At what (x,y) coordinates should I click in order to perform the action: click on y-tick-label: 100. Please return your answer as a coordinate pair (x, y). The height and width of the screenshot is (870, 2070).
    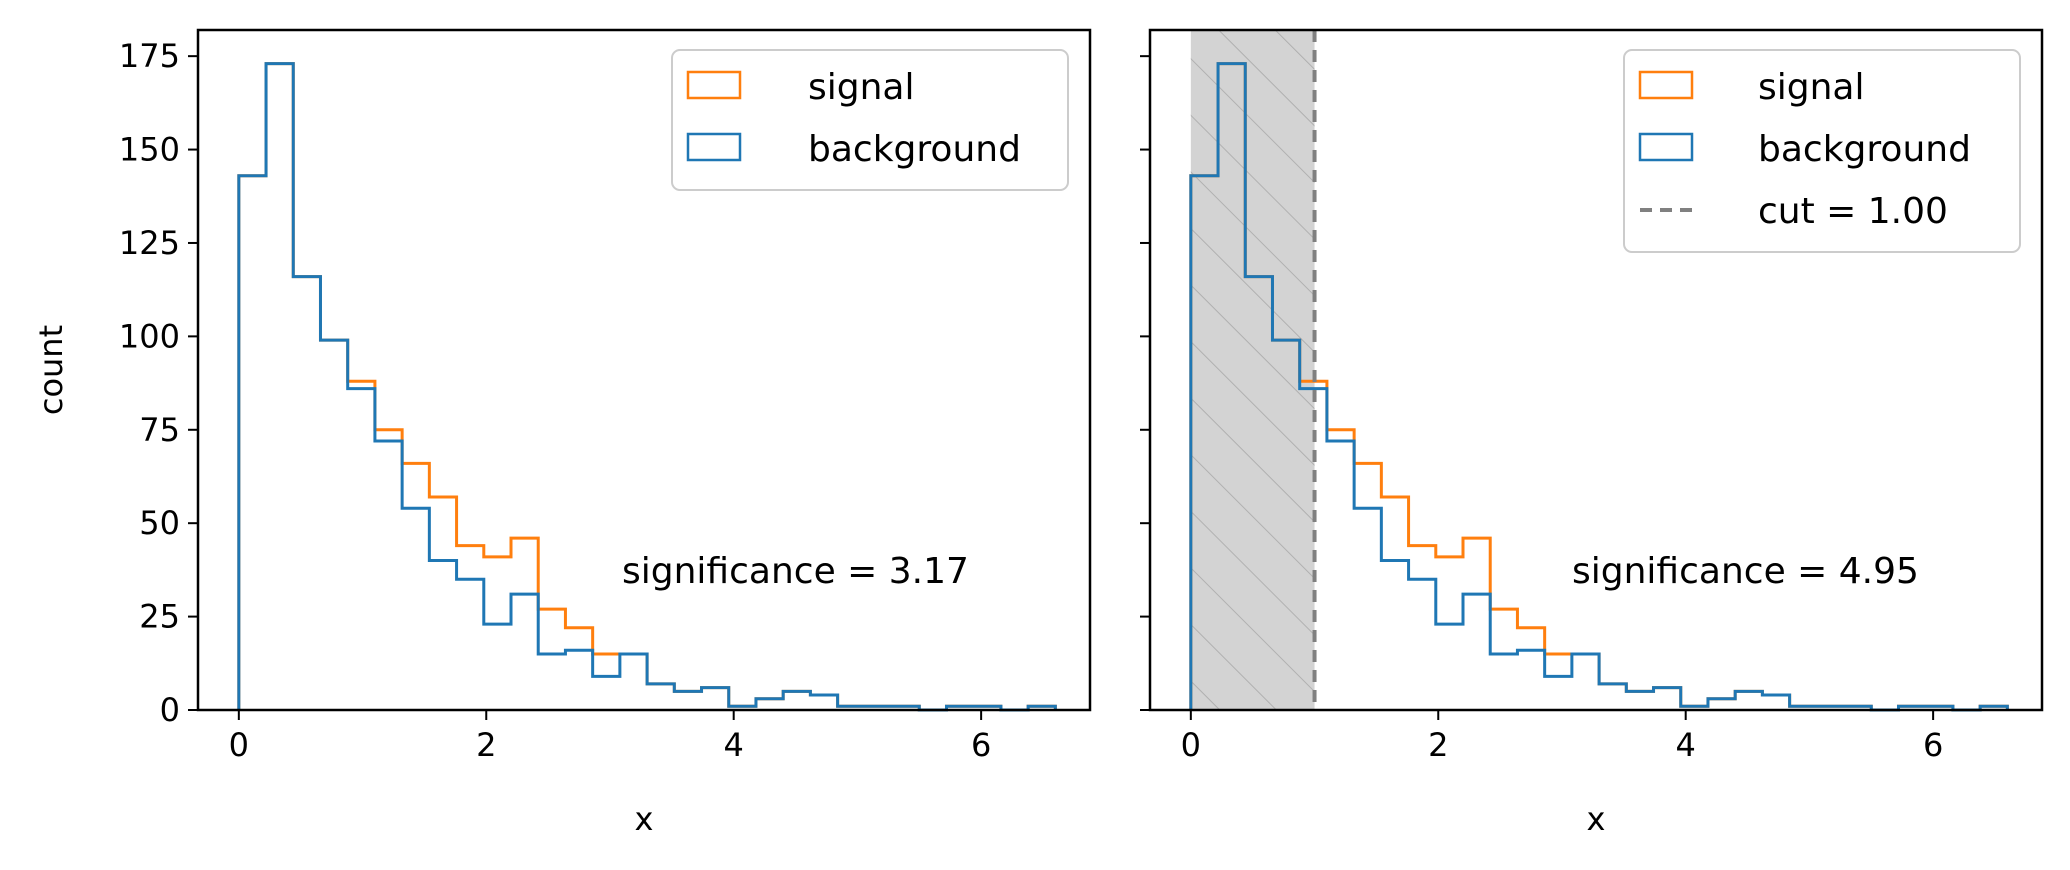
    Looking at the image, I should click on (149, 336).